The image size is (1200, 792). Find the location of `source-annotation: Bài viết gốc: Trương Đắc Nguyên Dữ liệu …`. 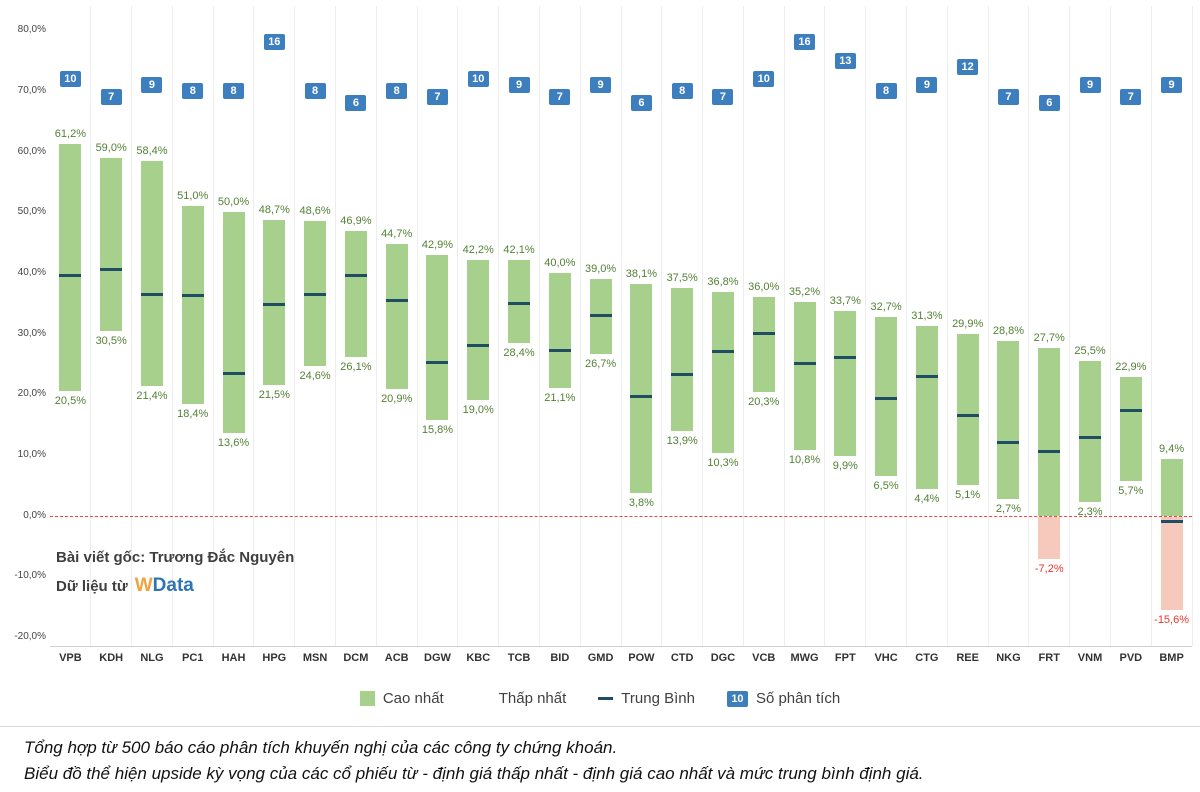

source-annotation: Bài viết gốc: Trương Đắc Nguyên Dữ liệu … is located at coordinates (175, 572).